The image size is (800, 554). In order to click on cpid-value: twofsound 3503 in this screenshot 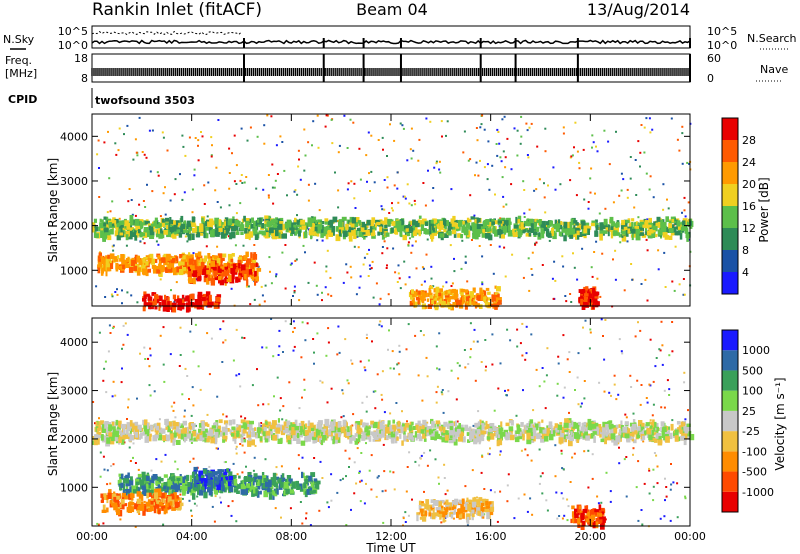, I will do `click(145, 100)`.